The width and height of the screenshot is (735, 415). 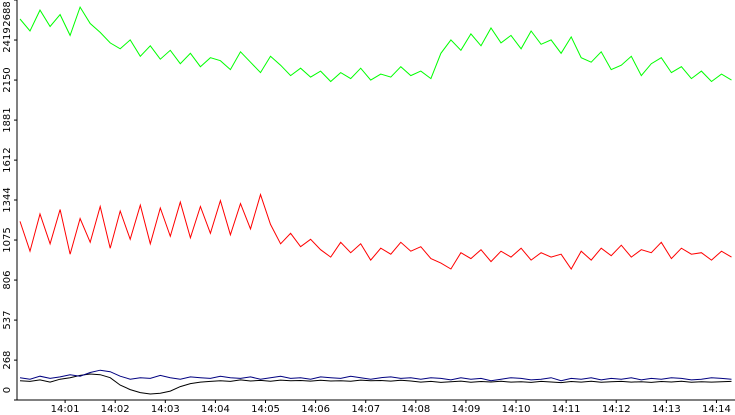 I want to click on x-tick-label: 14:09, so click(x=466, y=409).